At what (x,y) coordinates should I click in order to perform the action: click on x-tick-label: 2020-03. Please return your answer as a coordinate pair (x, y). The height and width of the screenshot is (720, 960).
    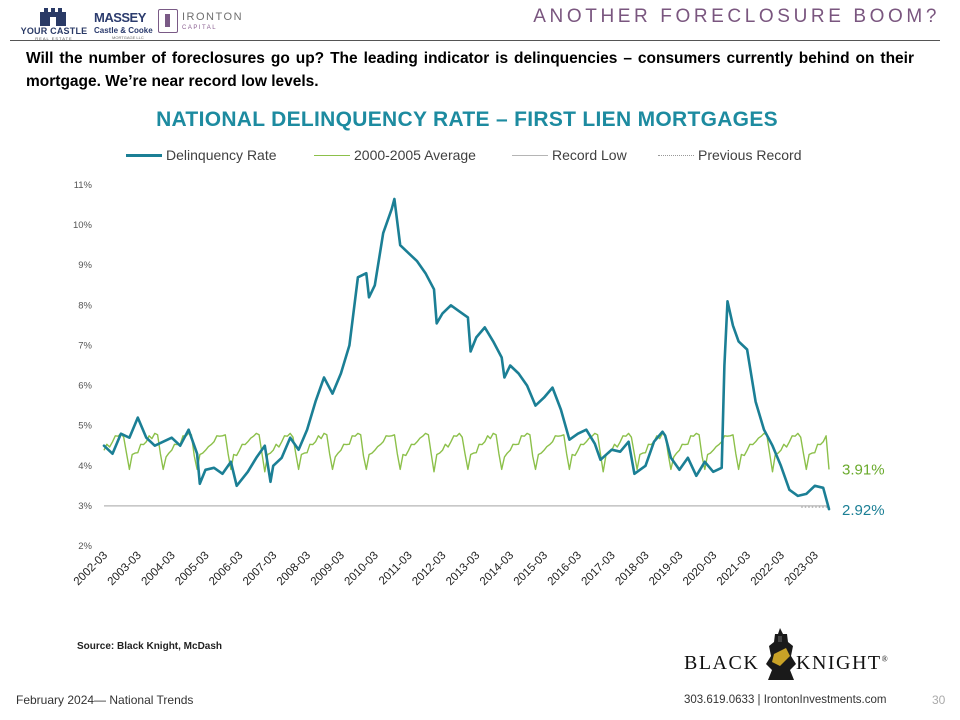
    Looking at the image, I should click on (700, 569).